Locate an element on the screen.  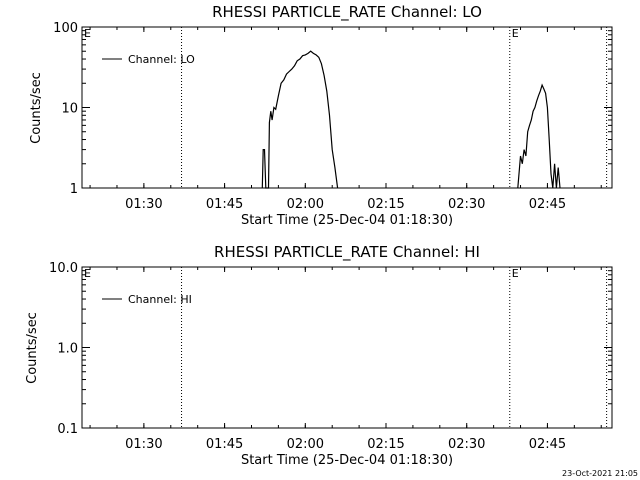
top-chart-x-tick-label: 02:15 is located at coordinates (385, 204).